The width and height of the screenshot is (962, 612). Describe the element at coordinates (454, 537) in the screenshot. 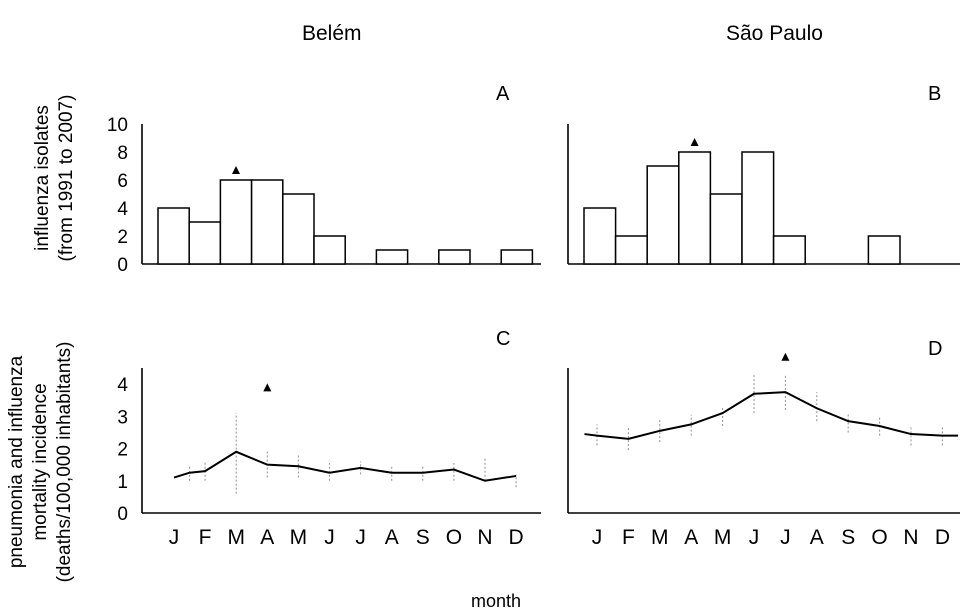

I see `month-label-c-10: O` at that location.